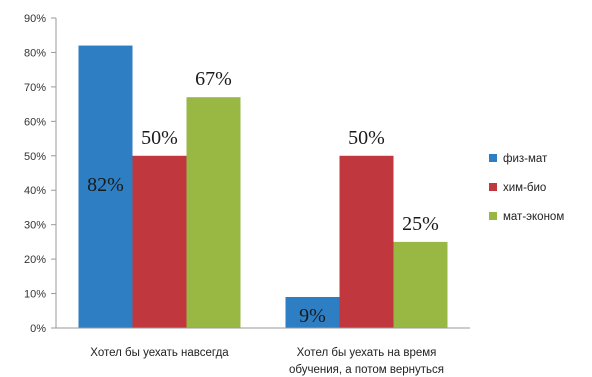 This screenshot has height=377, width=592. Describe the element at coordinates (420, 224) in the screenshot. I see `data-label: 25%` at that location.